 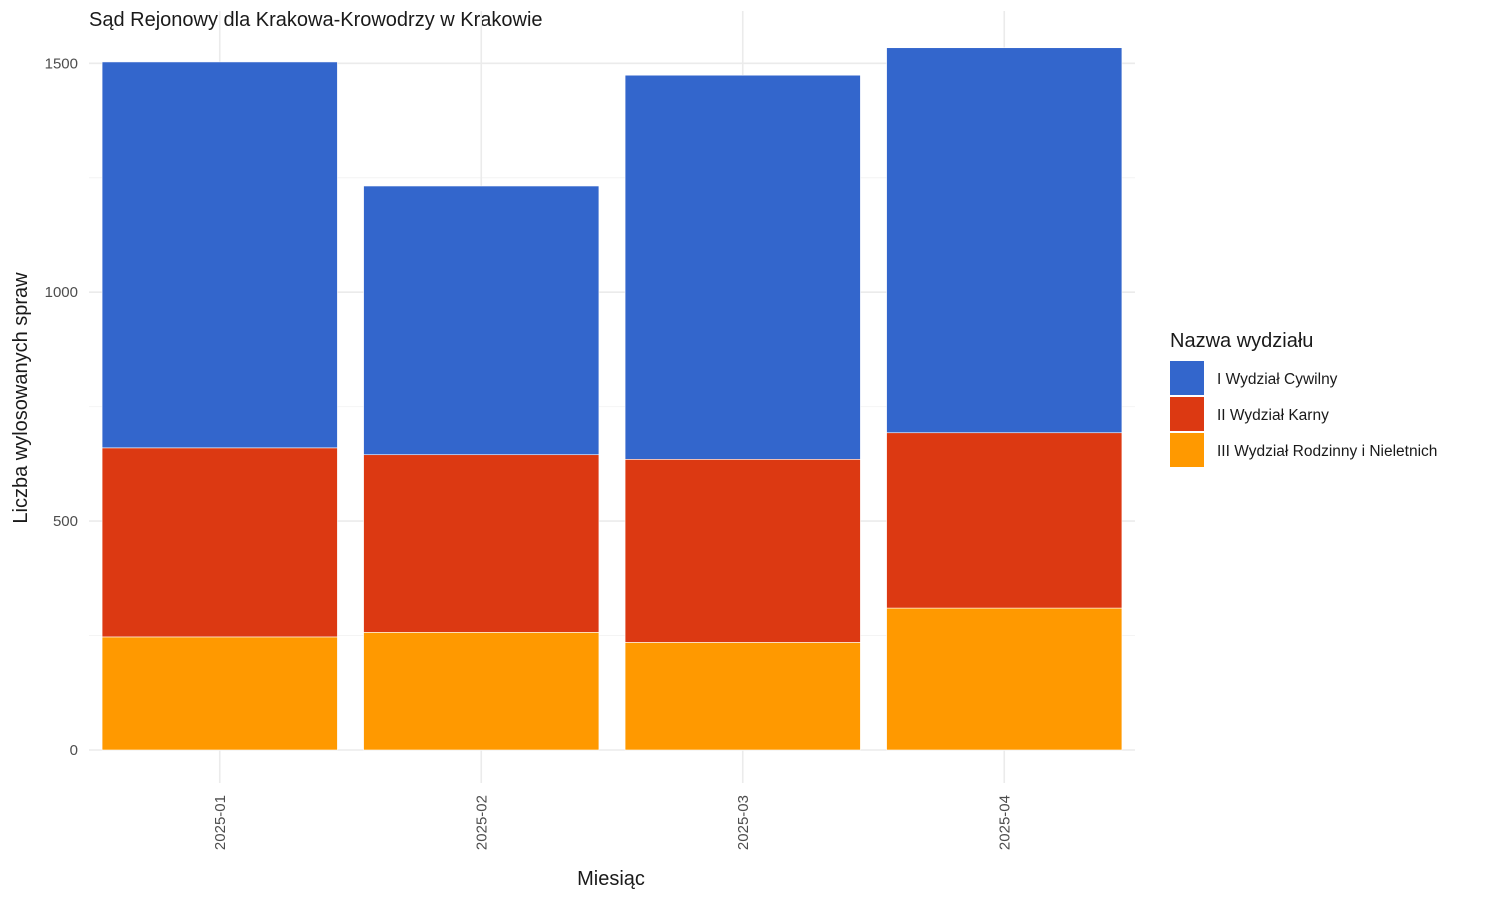 I want to click on y-tick-label: 1000, so click(x=61, y=292).